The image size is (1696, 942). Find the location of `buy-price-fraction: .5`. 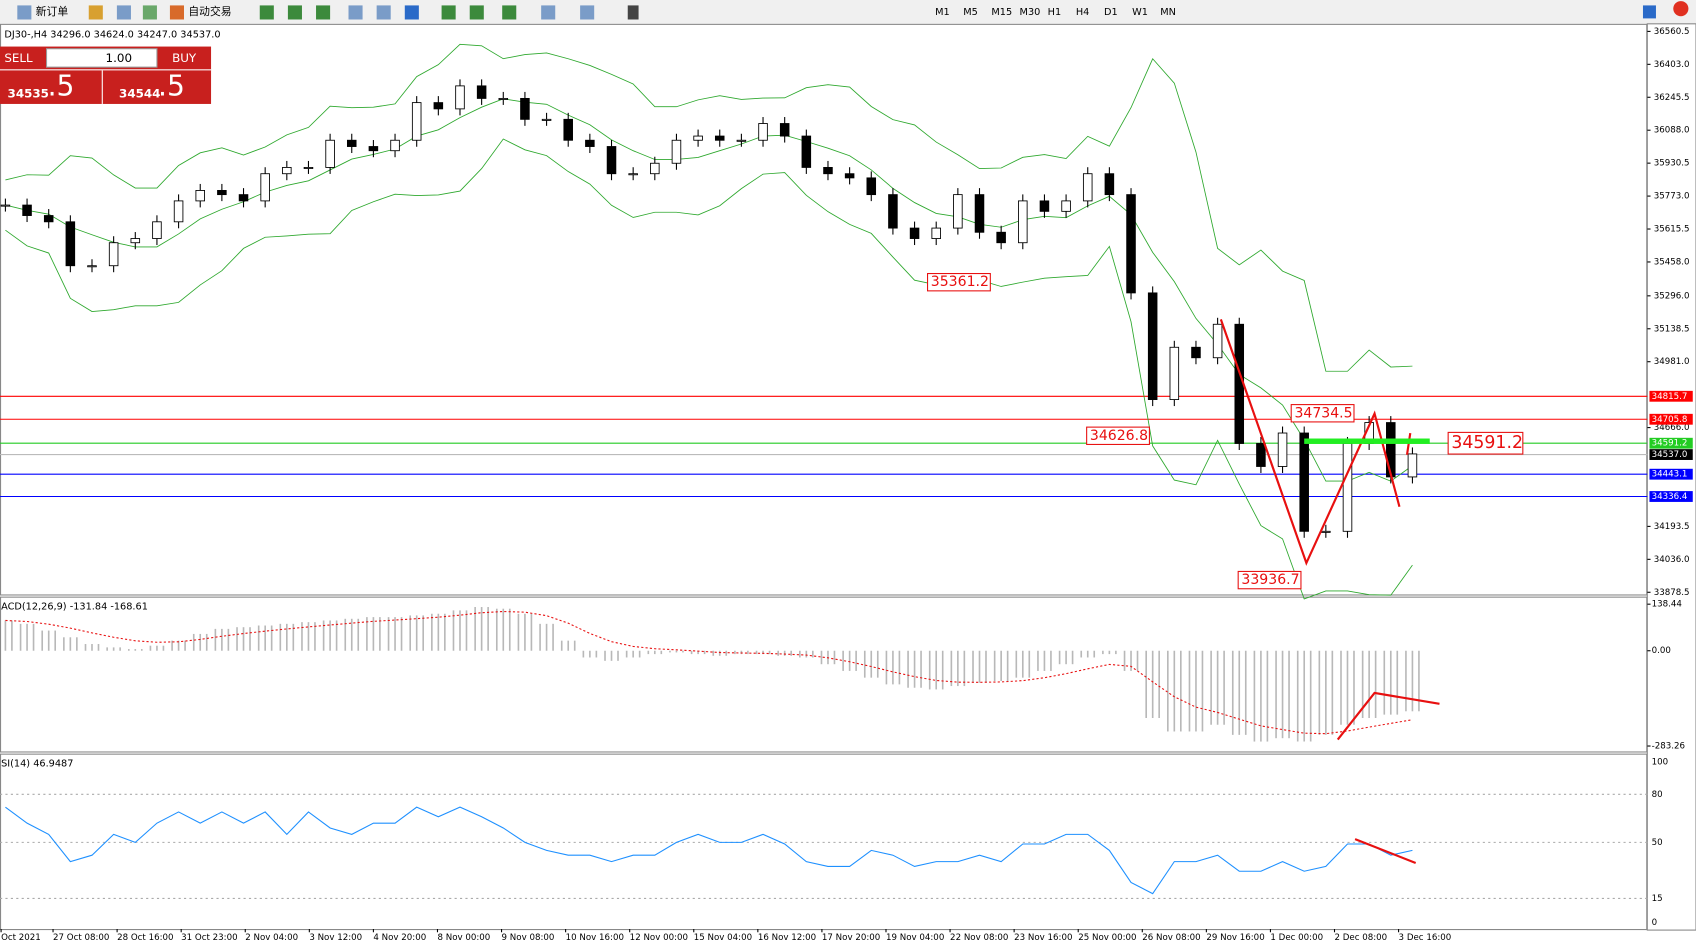

buy-price-fraction: .5 is located at coordinates (171, 86).